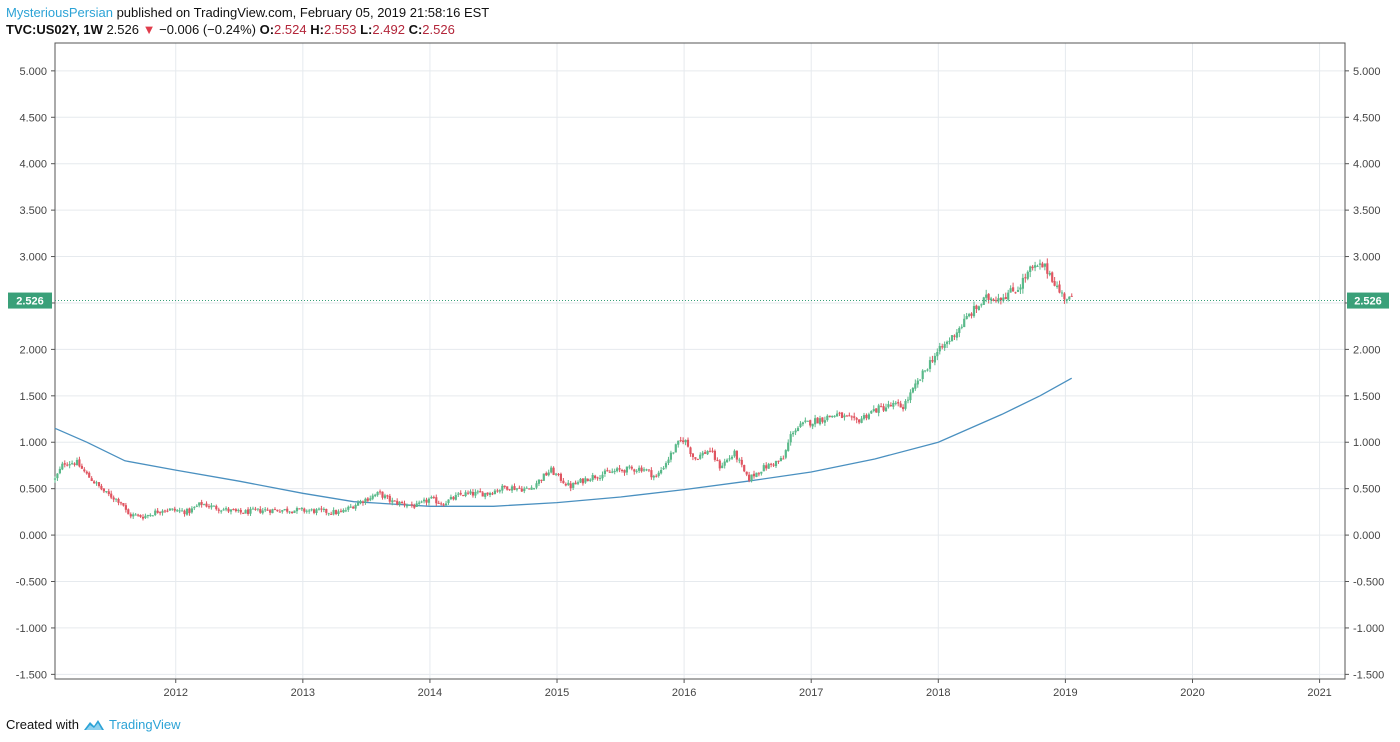  I want to click on author-link: MysteriousPersian, so click(59, 12).